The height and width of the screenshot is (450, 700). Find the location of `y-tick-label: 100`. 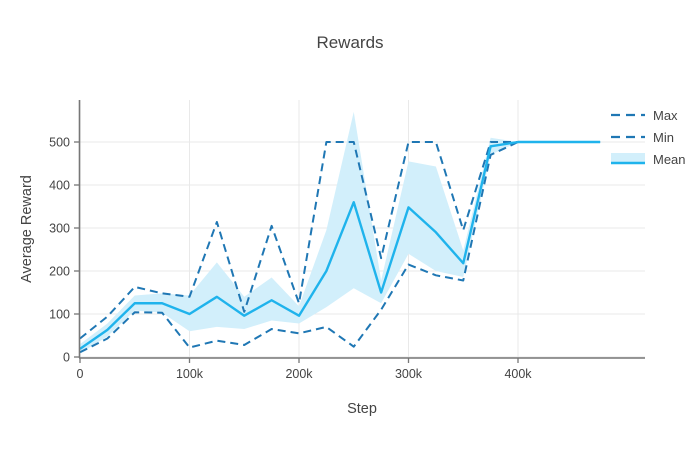

y-tick-label: 100 is located at coordinates (59, 315).